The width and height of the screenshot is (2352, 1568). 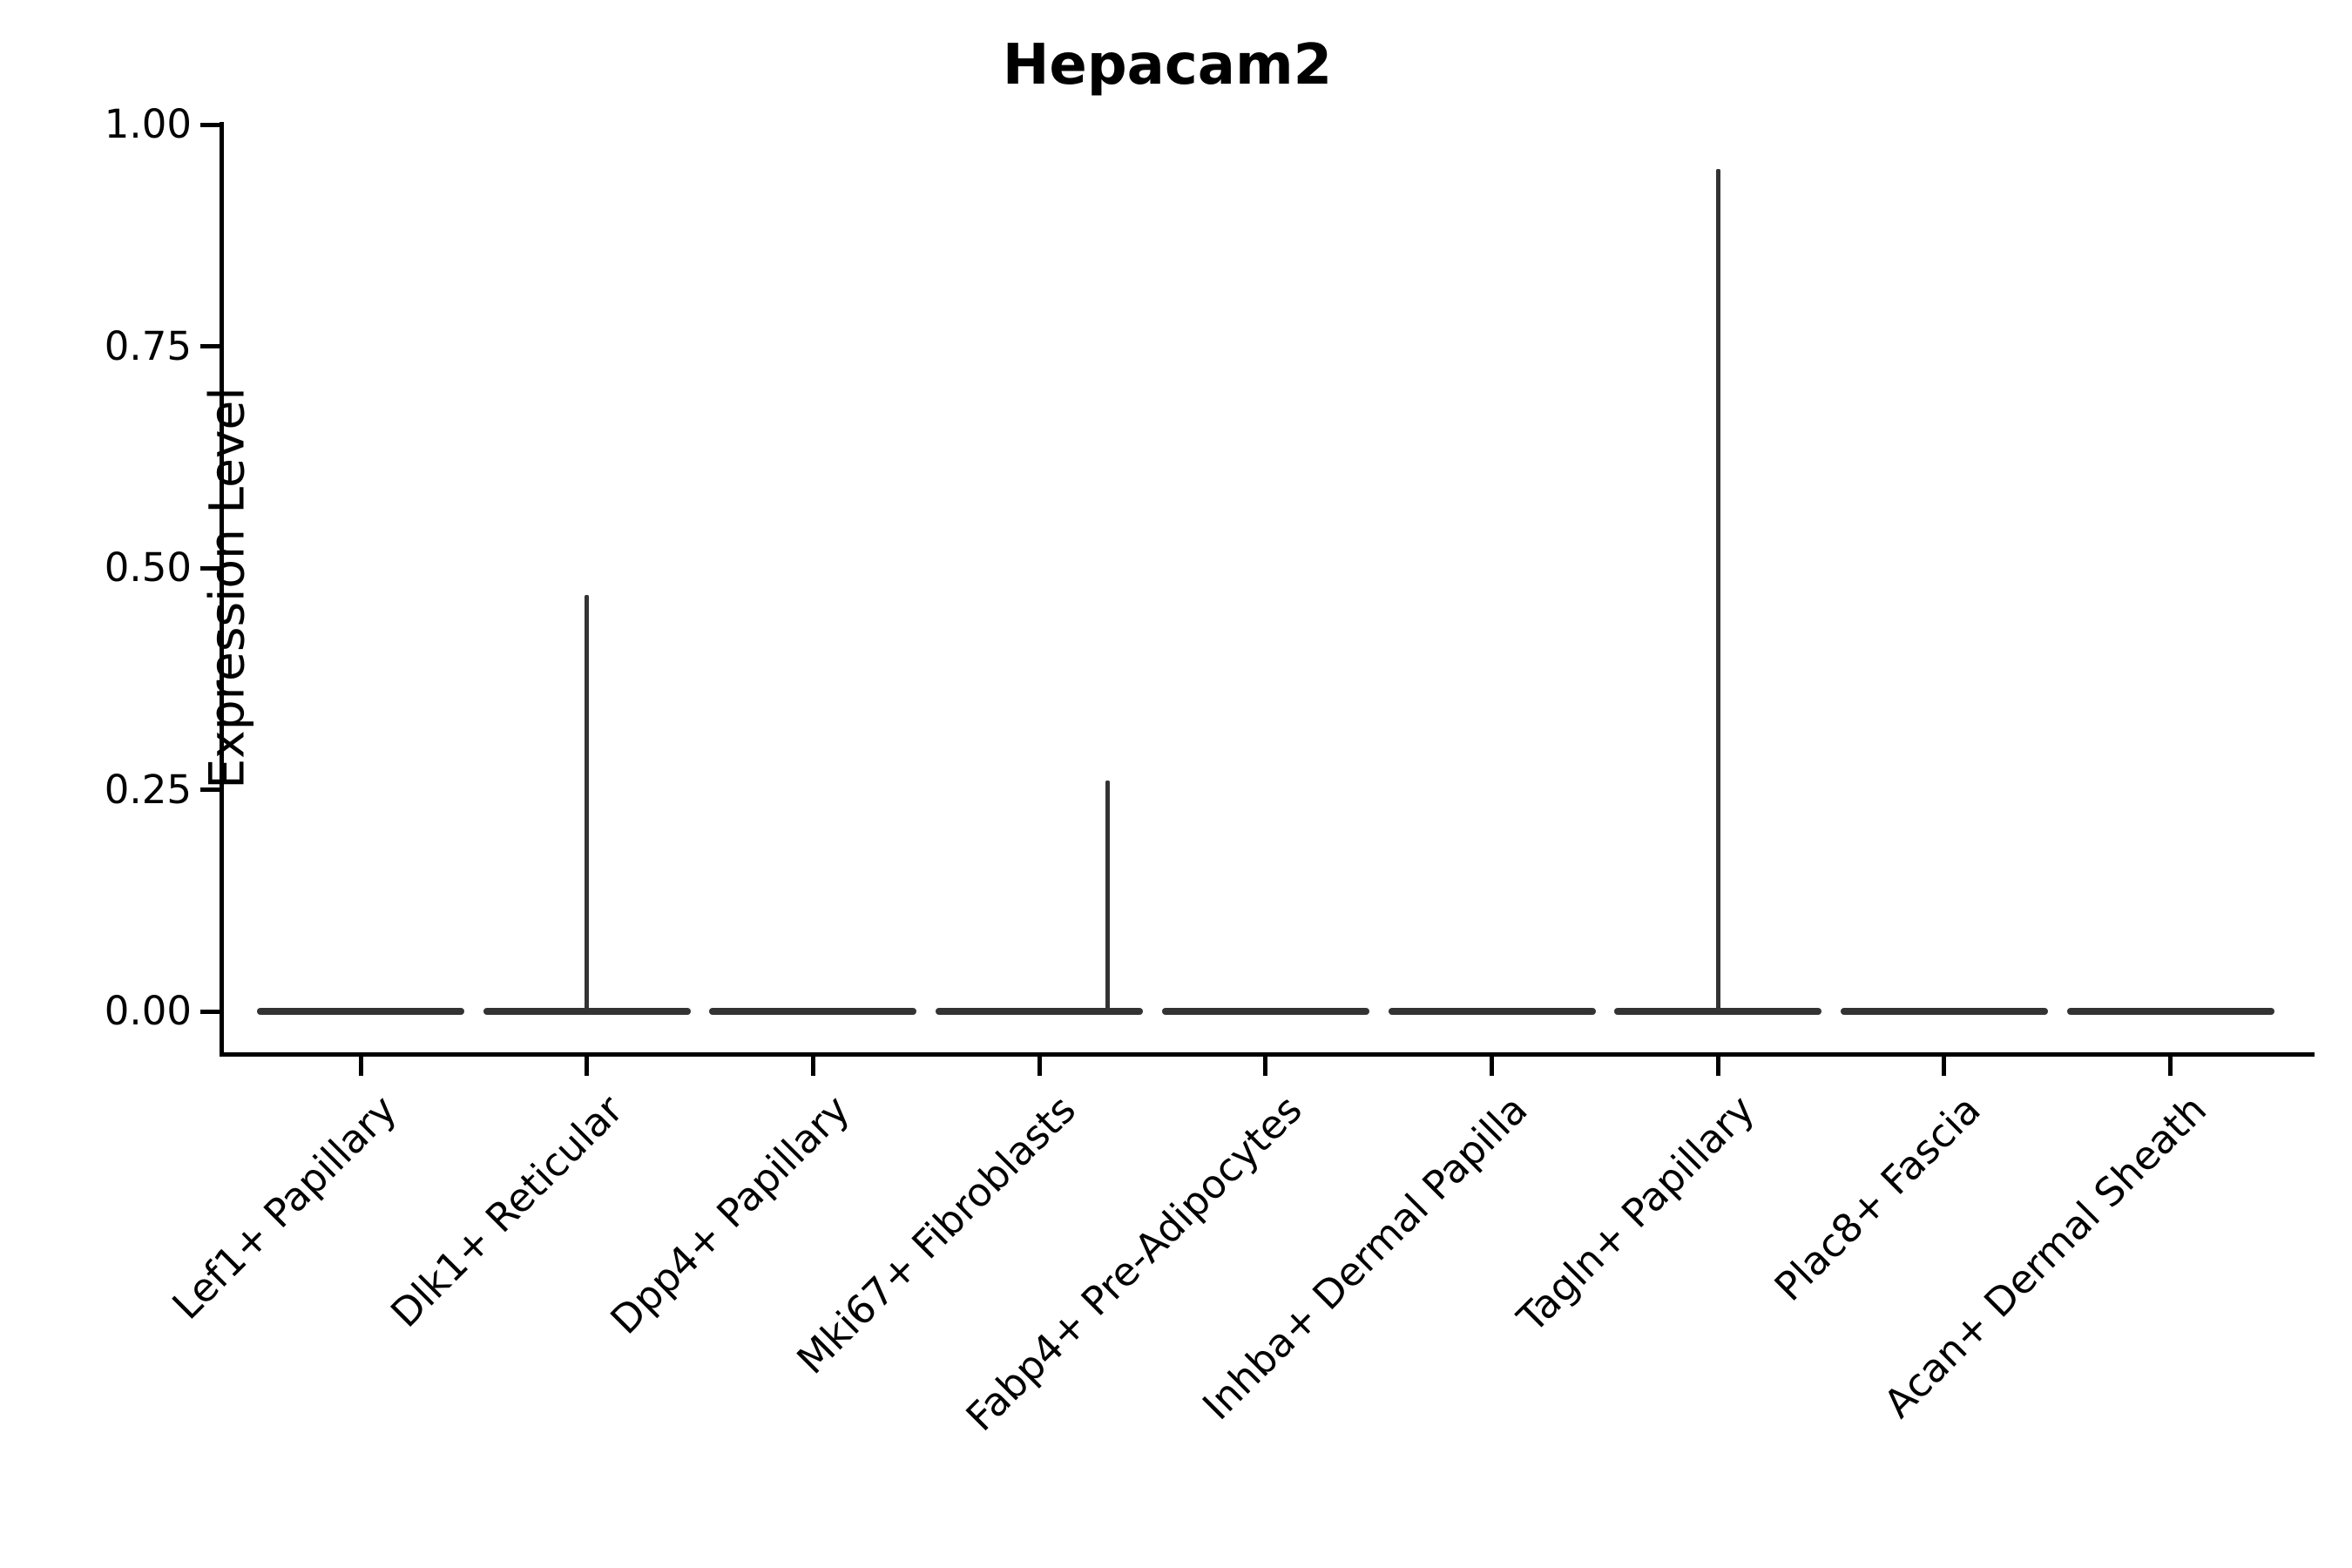 I want to click on x-tick-label: Plac8+ Fascia, so click(x=1877, y=1198).